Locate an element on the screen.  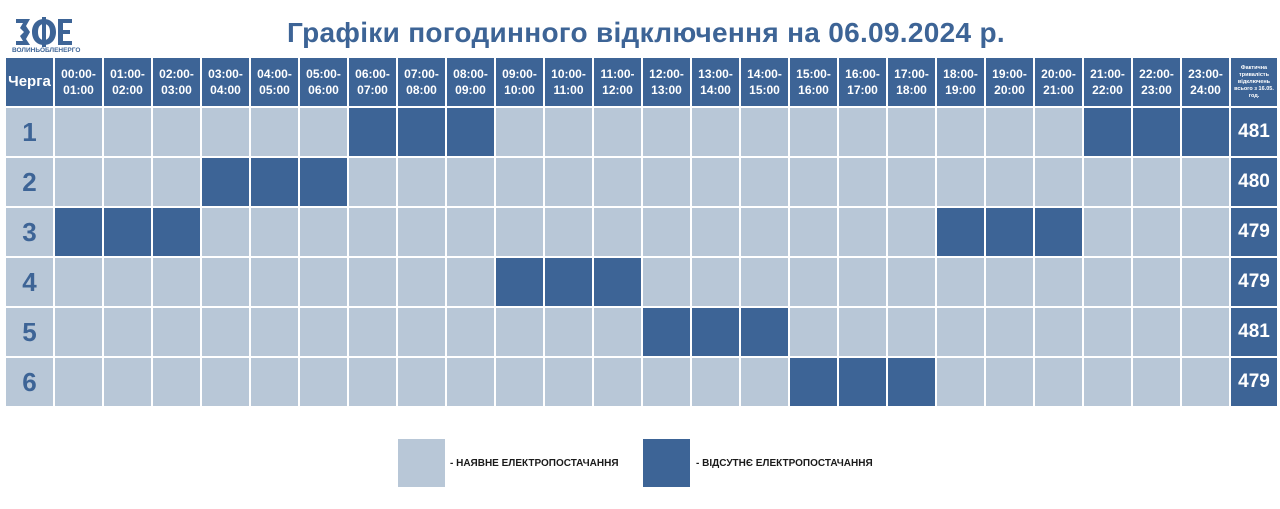
hour-header: 00:00- 01:00 is located at coordinates (78, 82).